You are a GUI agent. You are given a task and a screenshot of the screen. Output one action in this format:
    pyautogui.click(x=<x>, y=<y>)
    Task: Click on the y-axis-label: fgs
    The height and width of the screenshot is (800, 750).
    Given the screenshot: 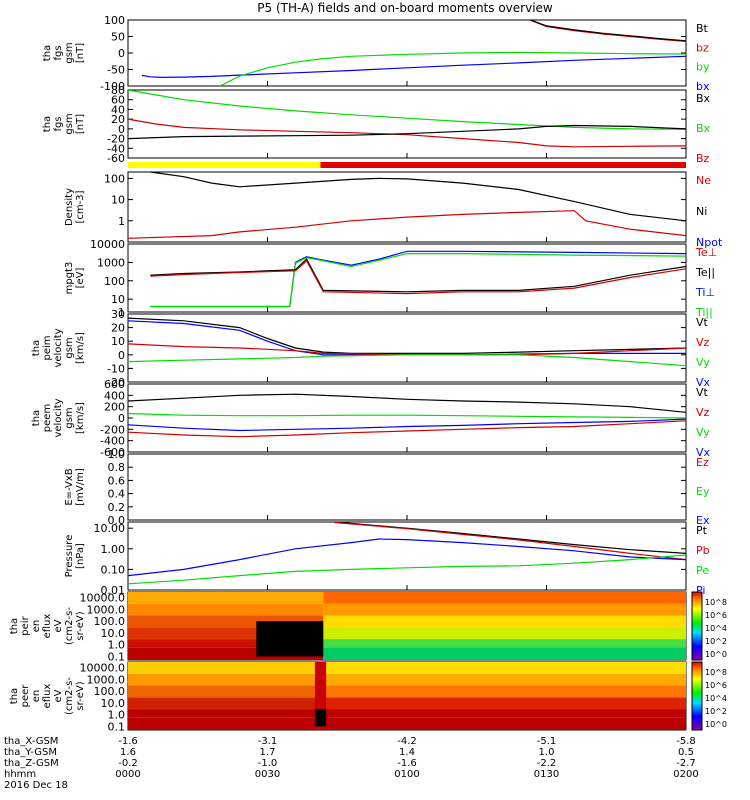 What is the action you would take?
    pyautogui.click(x=58, y=123)
    